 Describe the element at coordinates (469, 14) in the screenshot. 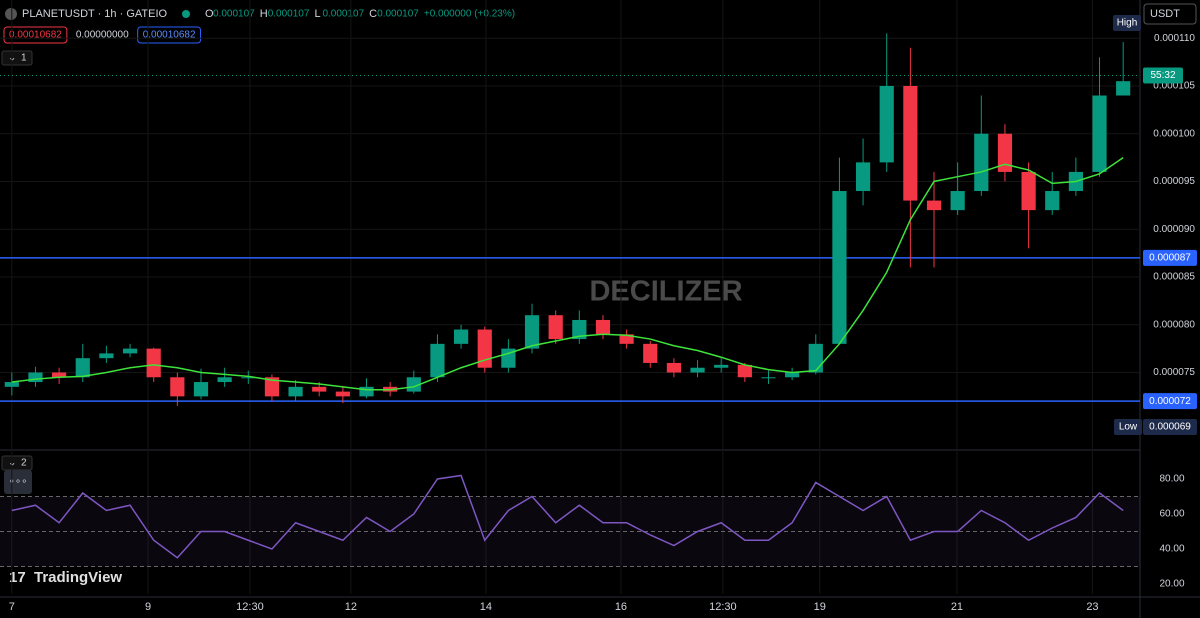

I see `change: +0.000000 (+0.23%)` at that location.